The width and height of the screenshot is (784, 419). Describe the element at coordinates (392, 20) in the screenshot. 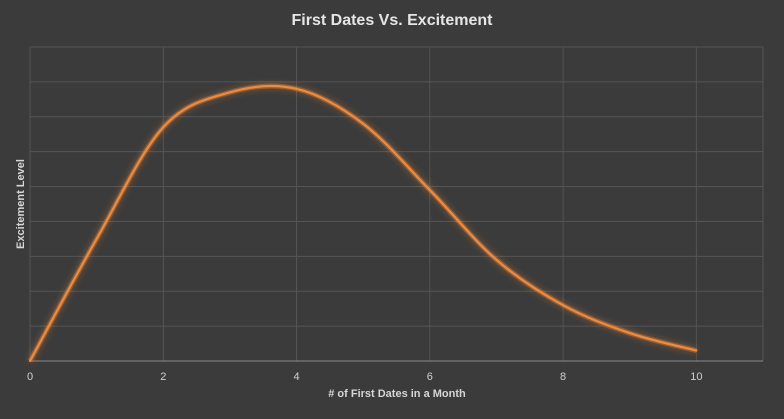

I see `chart-title: First Dates Vs. Excitement` at that location.